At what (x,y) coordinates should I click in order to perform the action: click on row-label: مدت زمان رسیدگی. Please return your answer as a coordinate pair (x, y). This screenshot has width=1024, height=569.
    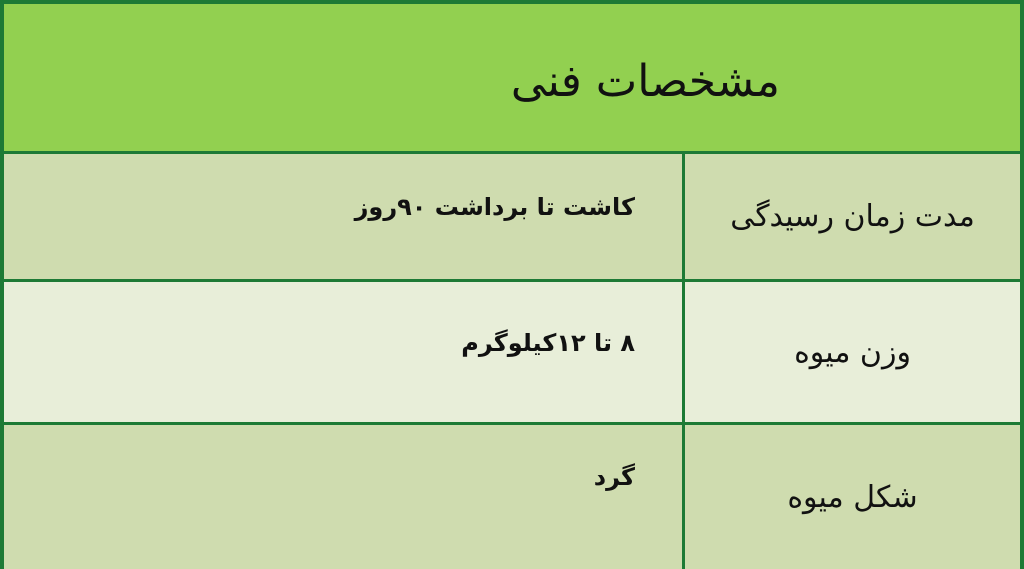
    Looking at the image, I should click on (851, 216).